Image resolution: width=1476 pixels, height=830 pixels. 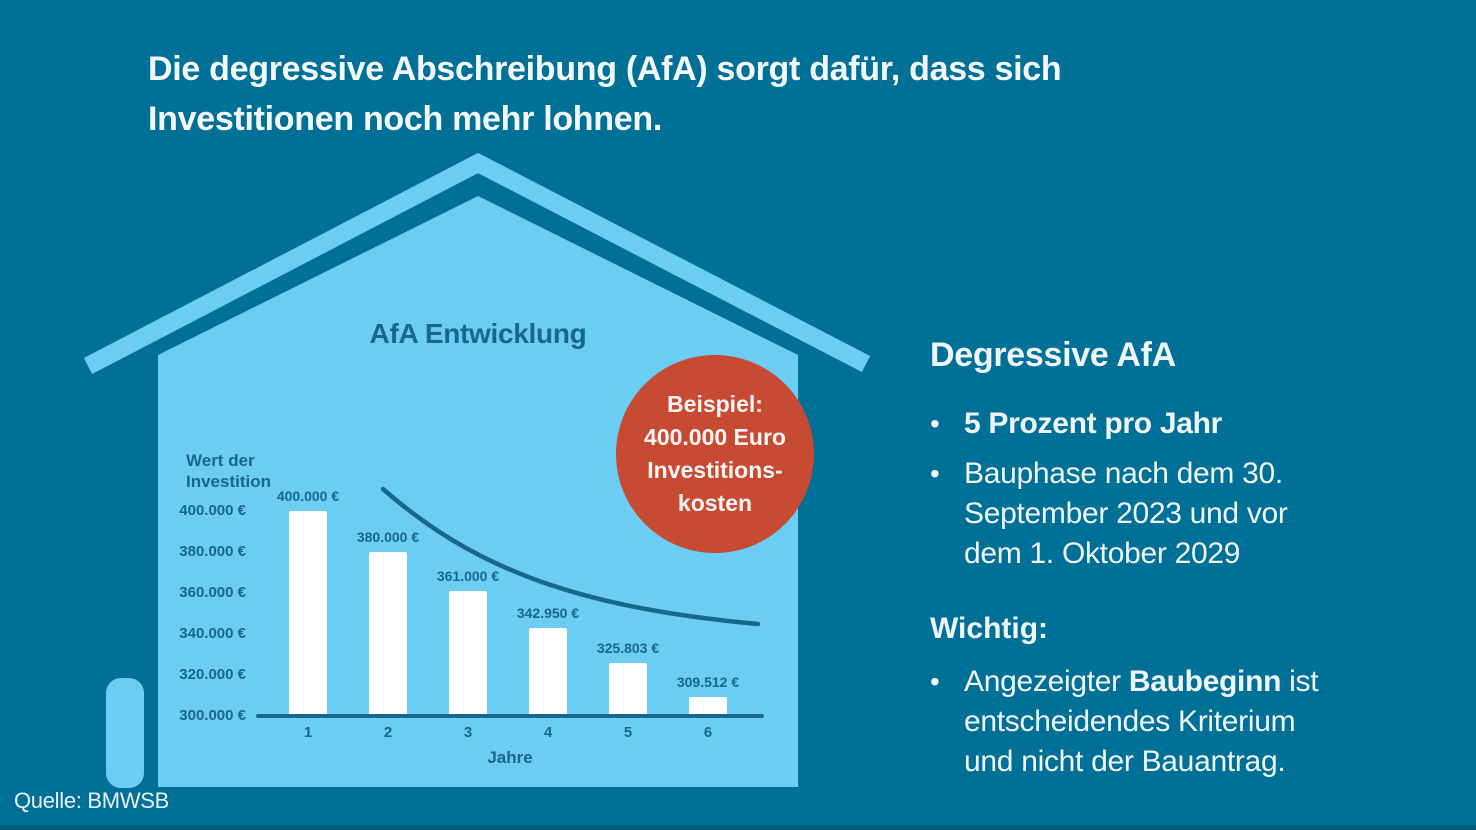 What do you see at coordinates (1046, 681) in the screenshot?
I see `baubeginn-pre: Angezeigter` at bounding box center [1046, 681].